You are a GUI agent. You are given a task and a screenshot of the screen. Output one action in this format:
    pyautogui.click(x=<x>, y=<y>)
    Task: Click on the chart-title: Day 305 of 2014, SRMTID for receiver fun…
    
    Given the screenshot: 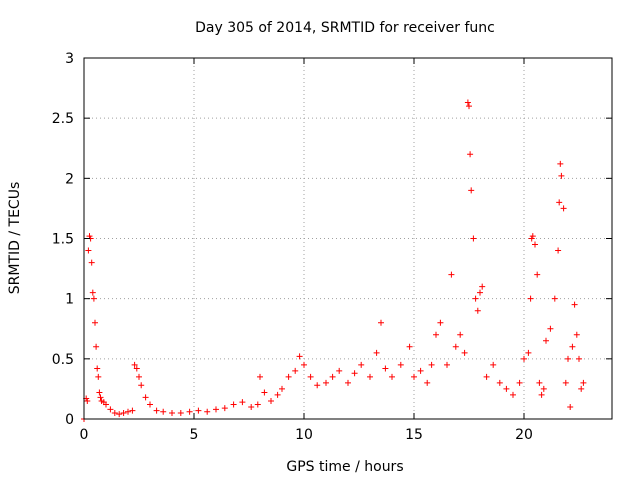 What is the action you would take?
    pyautogui.click(x=345, y=28)
    